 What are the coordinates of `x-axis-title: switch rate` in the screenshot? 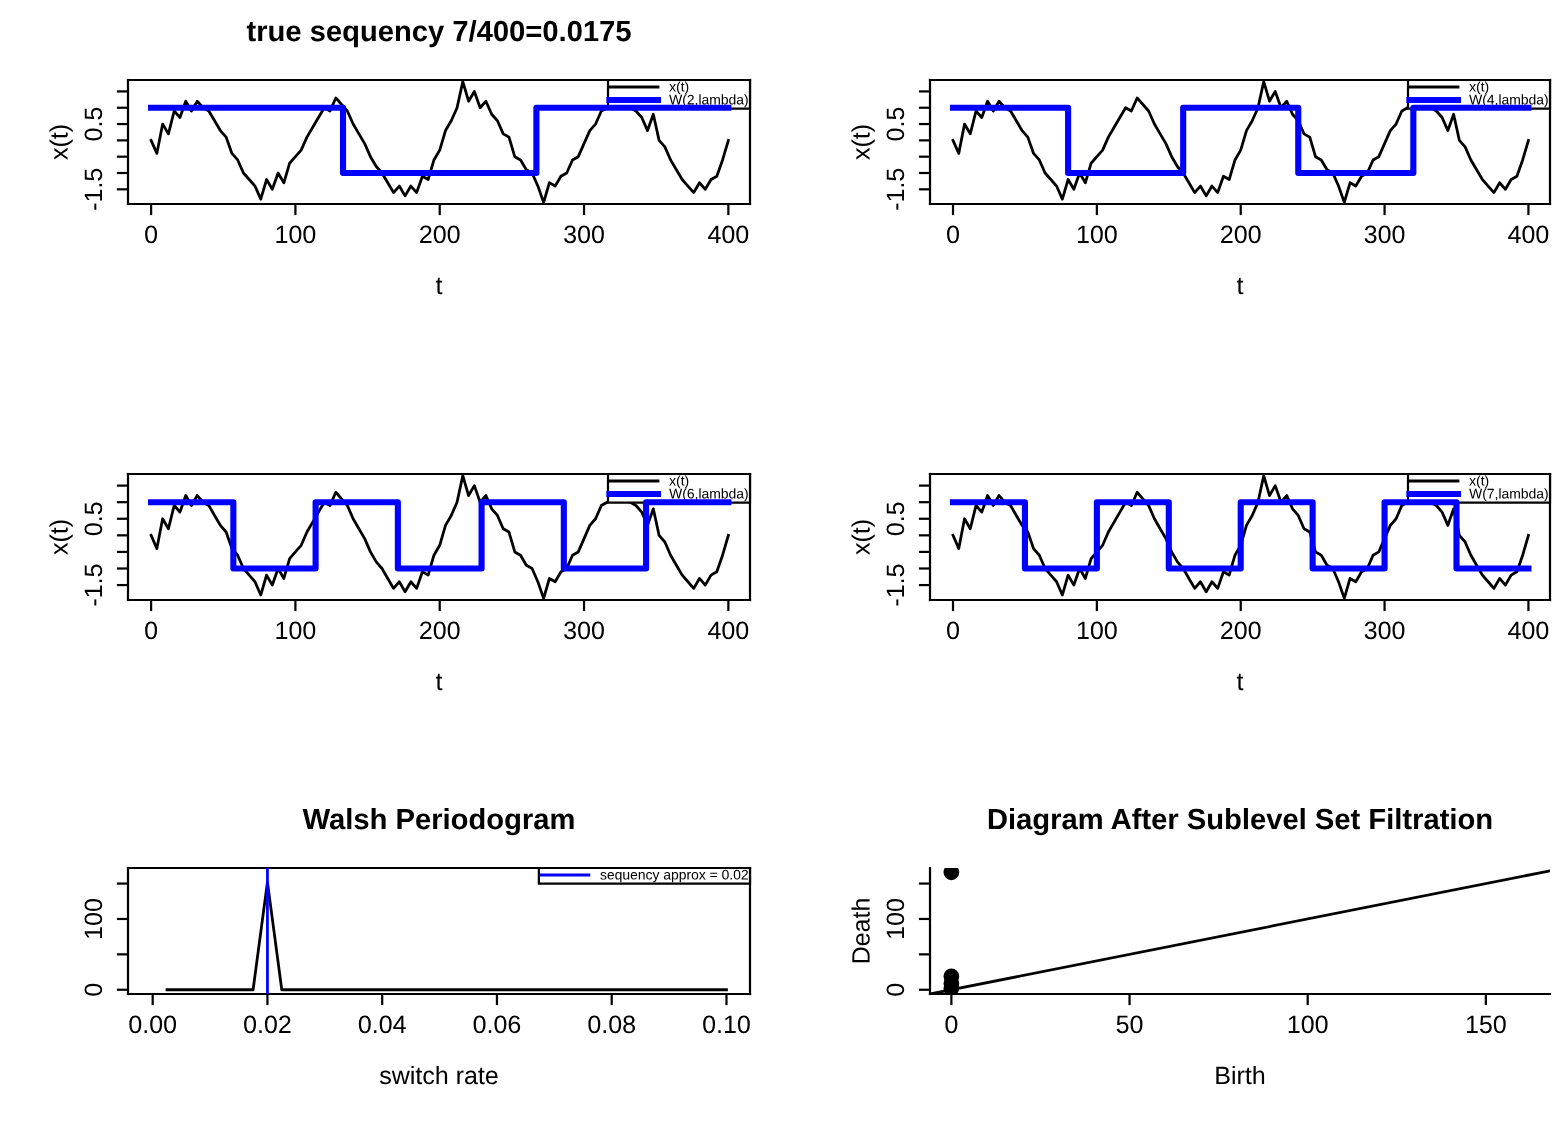 It's located at (438, 1075).